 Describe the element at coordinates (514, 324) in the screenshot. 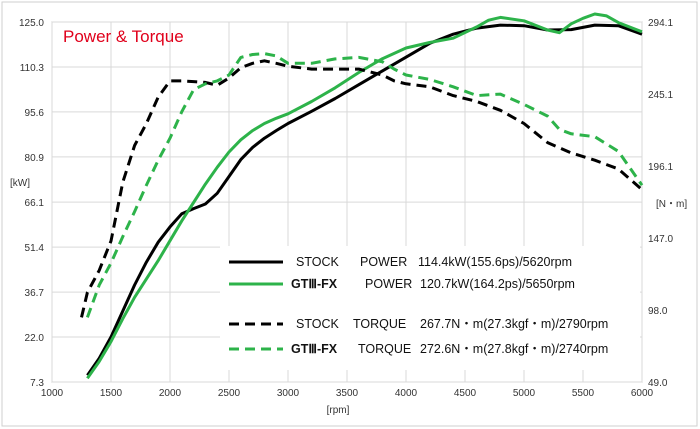

I see `legend-value: 267.7N・m(27.3kgf・m)/2790rpm` at that location.